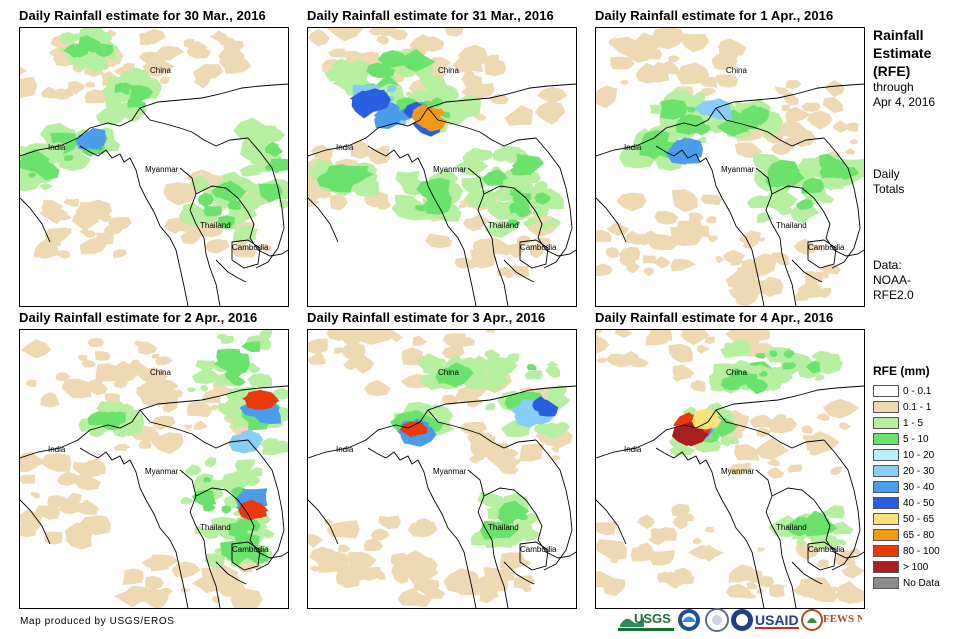 The height and width of the screenshot is (639, 967). I want to click on daily-totals-label: Daily Totals, so click(888, 182).